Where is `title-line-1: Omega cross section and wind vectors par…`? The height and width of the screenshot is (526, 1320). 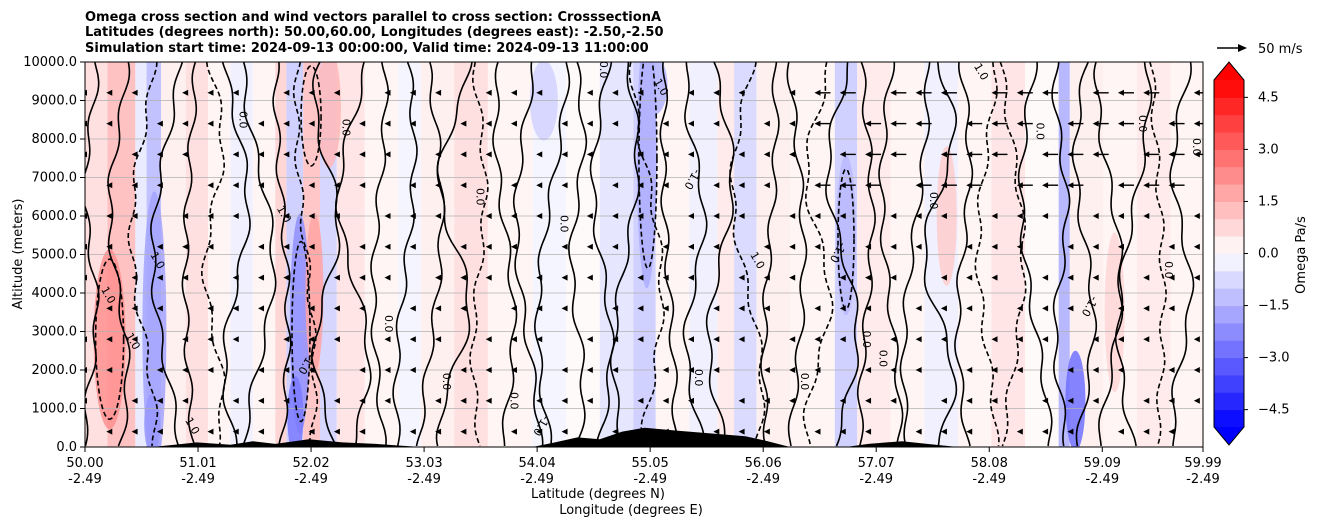
title-line-1: Omega cross section and wind vectors par… is located at coordinates (373, 17).